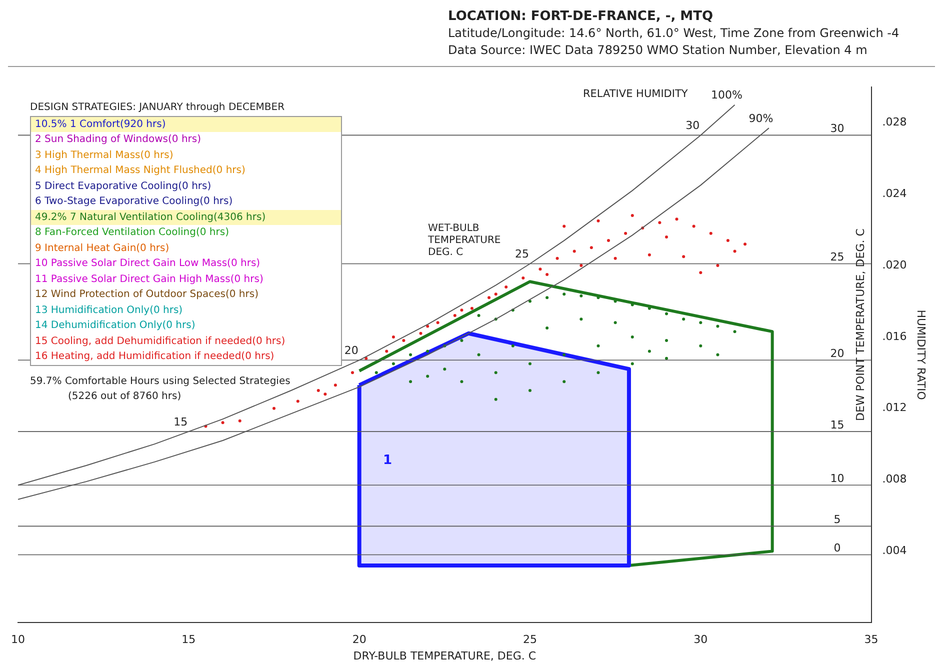 This screenshot has height=670, width=943. What do you see at coordinates (635, 94) in the screenshot?
I see `annotation: RELATIVE HUMIDITY` at bounding box center [635, 94].